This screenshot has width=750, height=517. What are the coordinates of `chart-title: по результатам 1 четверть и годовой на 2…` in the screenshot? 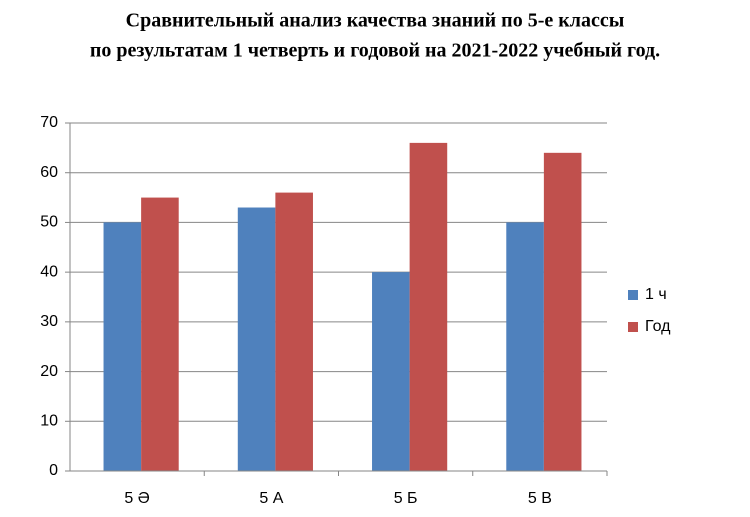 It's located at (375, 51).